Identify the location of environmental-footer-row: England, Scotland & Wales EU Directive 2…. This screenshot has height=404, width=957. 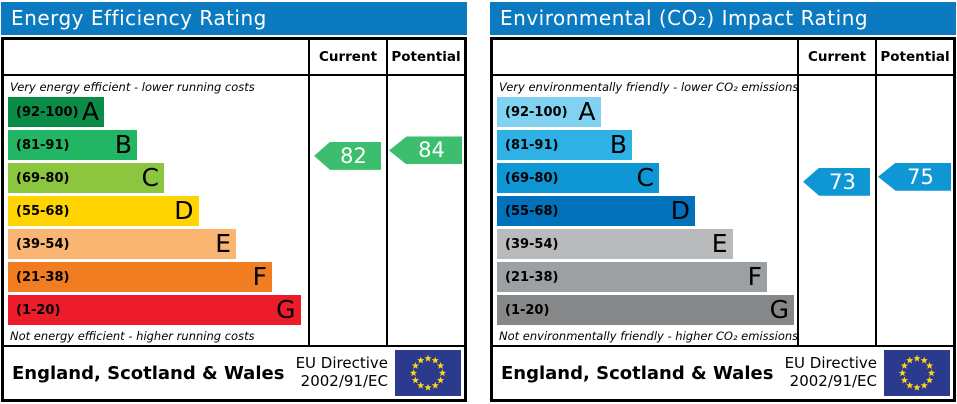
(723, 372).